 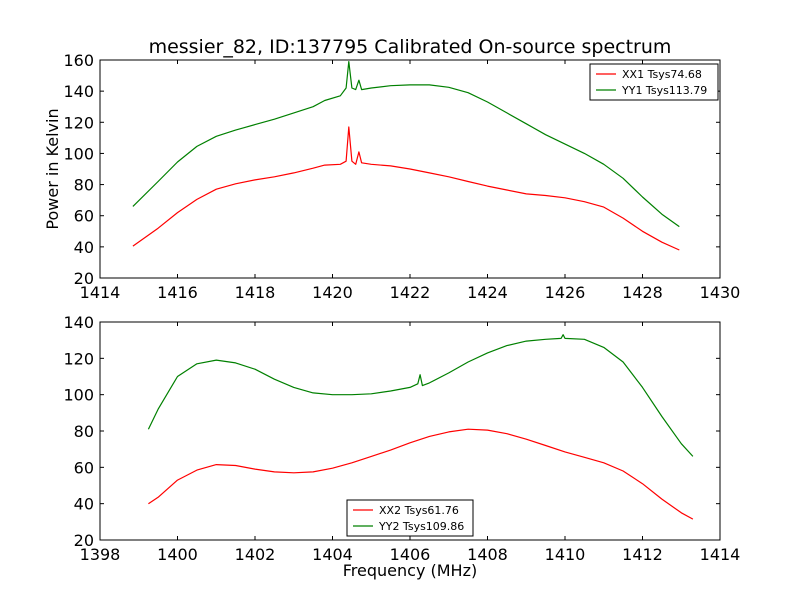 What do you see at coordinates (662, 74) in the screenshot?
I see `legend-entry: XX1 Tsys74.68` at bounding box center [662, 74].